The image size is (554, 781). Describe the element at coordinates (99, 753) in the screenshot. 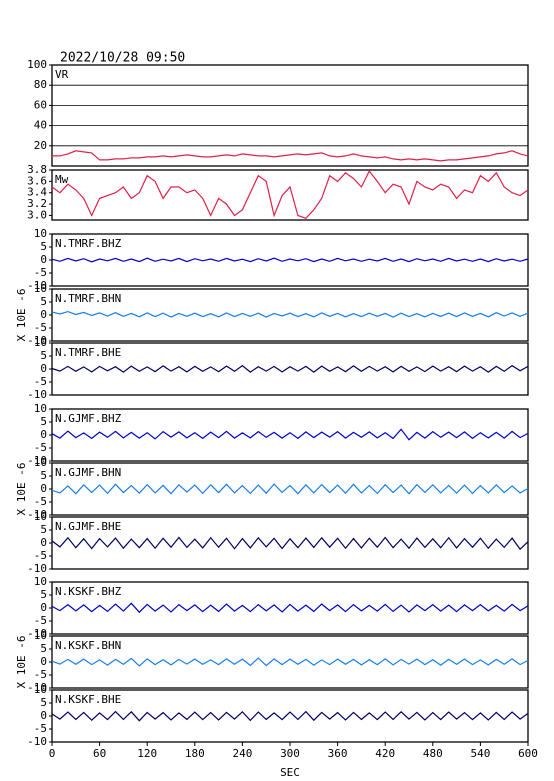

I see `x-tick-label: 60` at that location.